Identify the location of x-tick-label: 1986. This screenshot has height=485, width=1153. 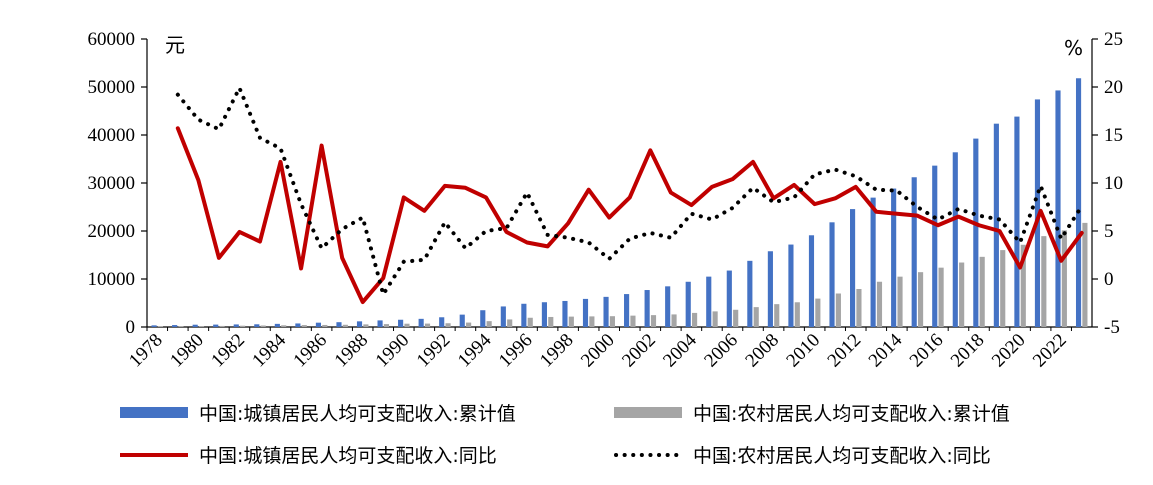
(310, 351).